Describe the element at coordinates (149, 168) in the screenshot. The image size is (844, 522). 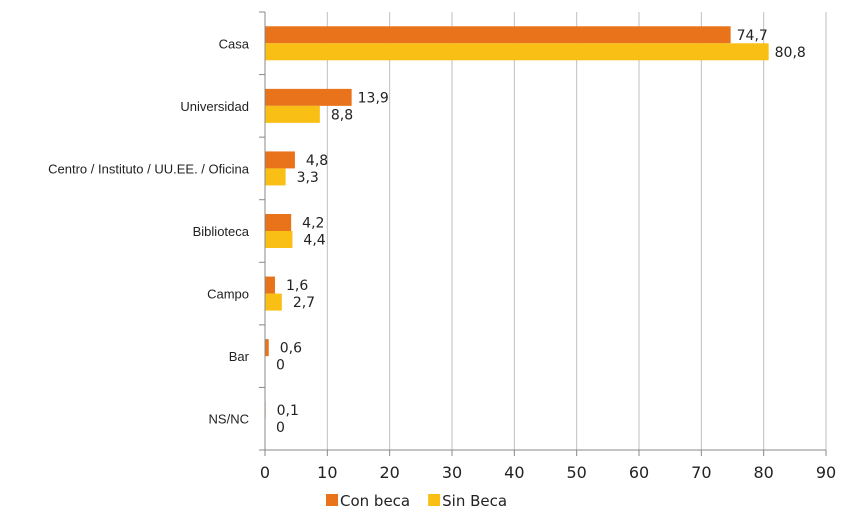
I see `category-label: Centro / Instituto / UU.EE. / Oficina` at that location.